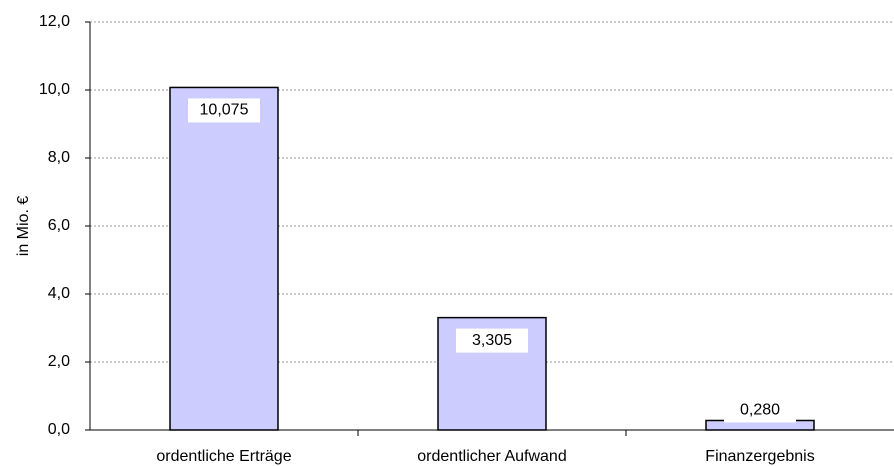 This screenshot has width=894, height=466. Describe the element at coordinates (59, 157) in the screenshot. I see `y-tick-label: 8,0` at that location.